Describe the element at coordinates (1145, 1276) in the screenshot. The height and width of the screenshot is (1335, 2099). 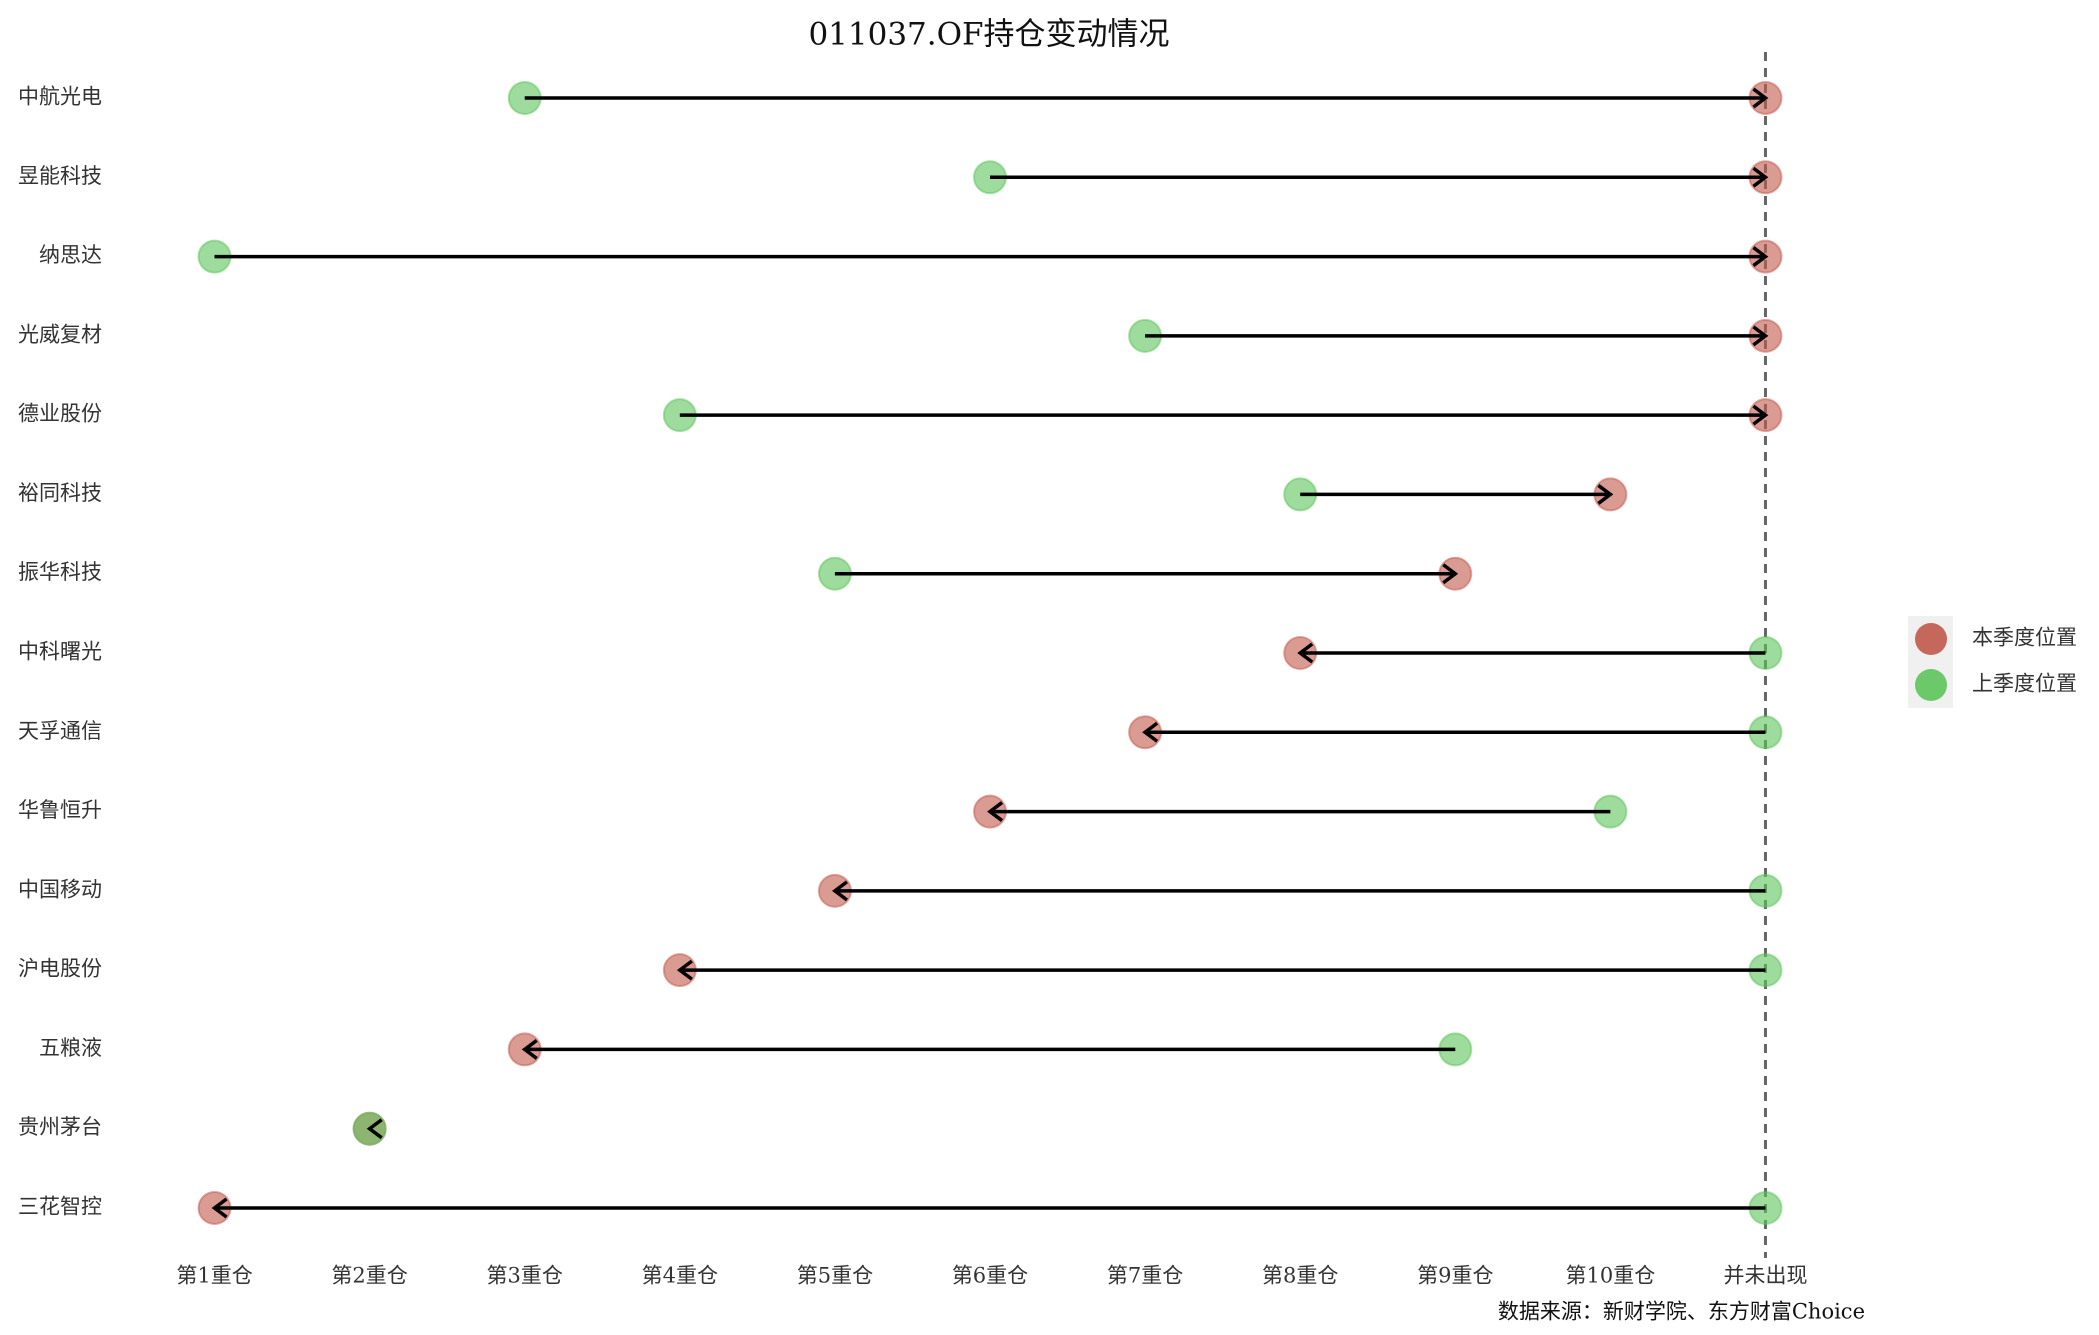
I see `x-tick-label: 第7重仓` at that location.